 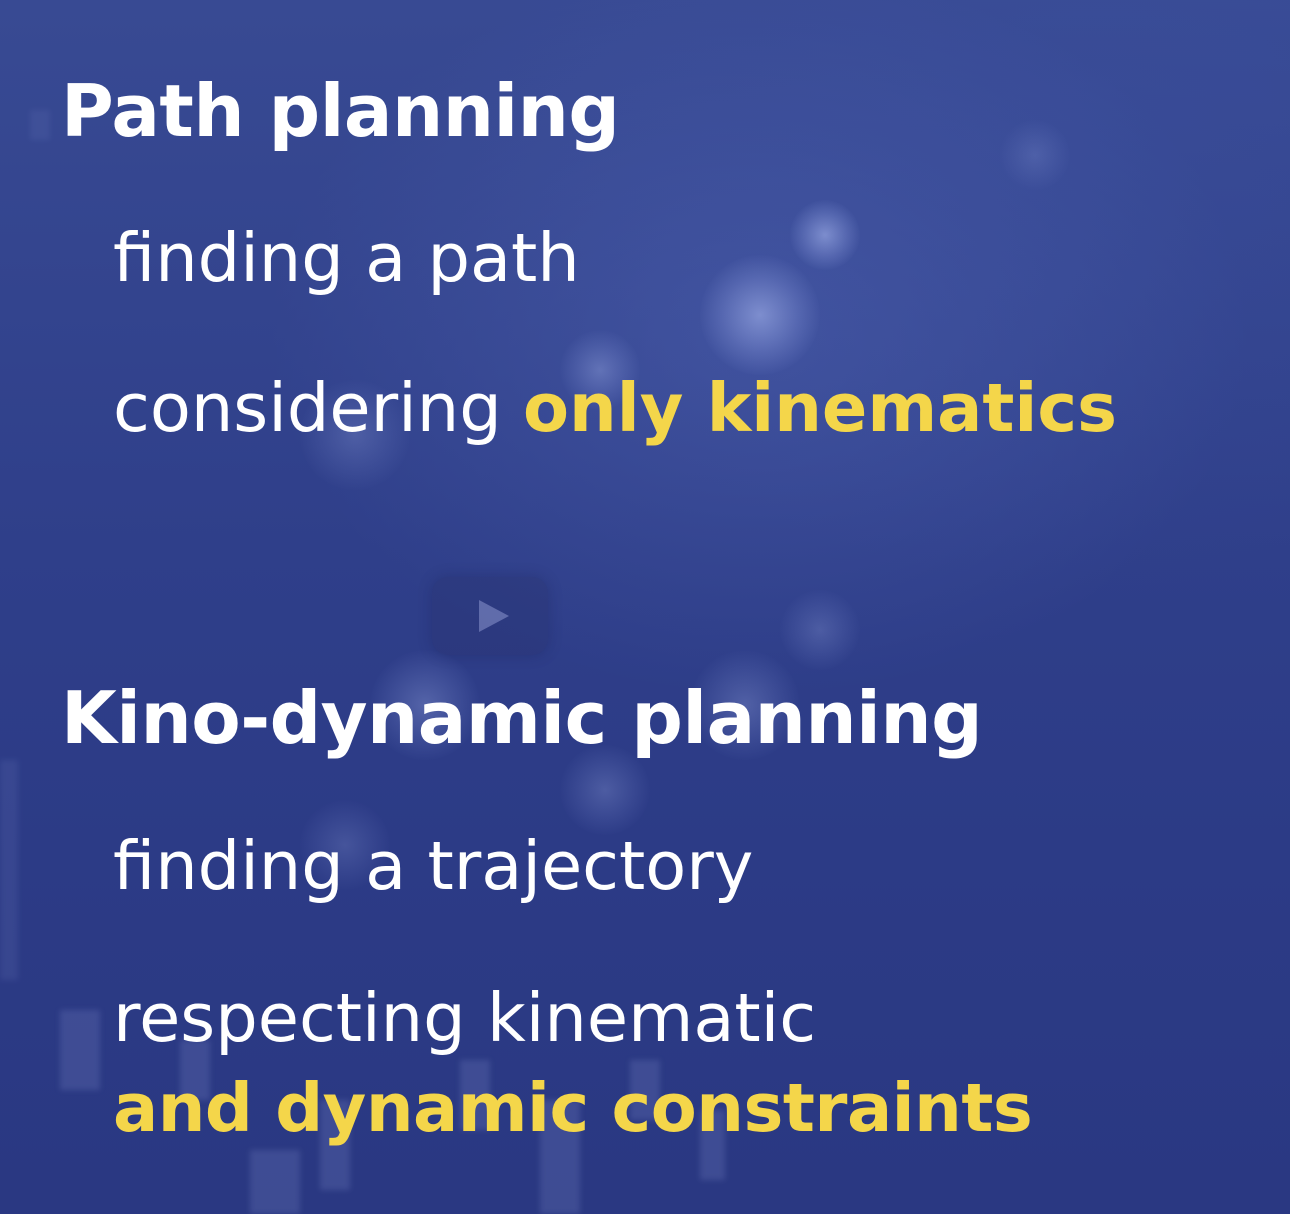 I want to click on path-planning-line-2: considering only kinematics, so click(x=615, y=408).